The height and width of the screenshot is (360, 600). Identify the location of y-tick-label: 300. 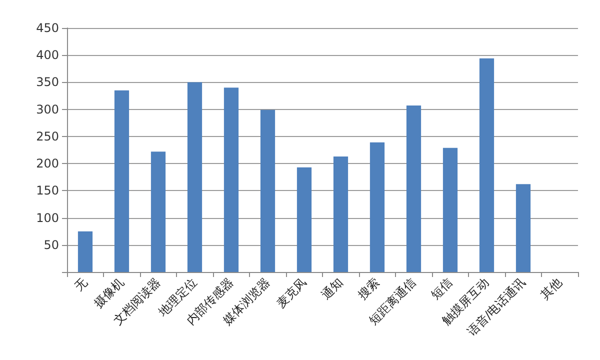
(47, 109).